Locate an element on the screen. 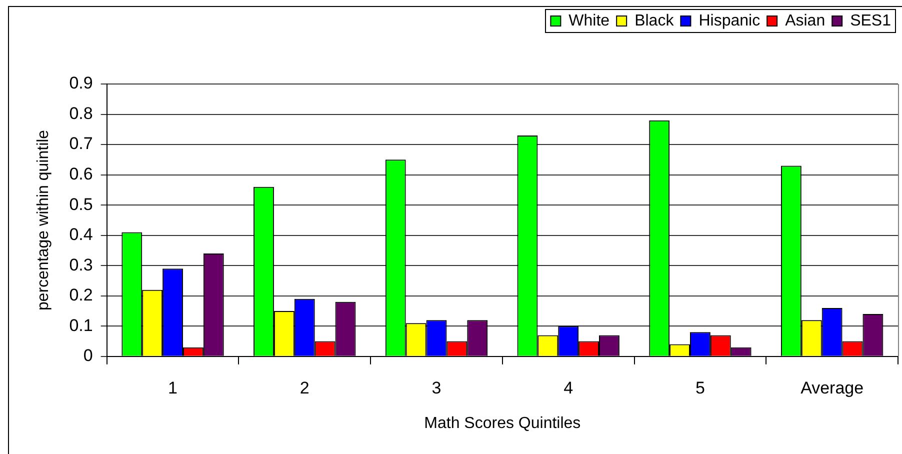 The height and width of the screenshot is (454, 902). y-tick-label: 0.1 is located at coordinates (81, 325).